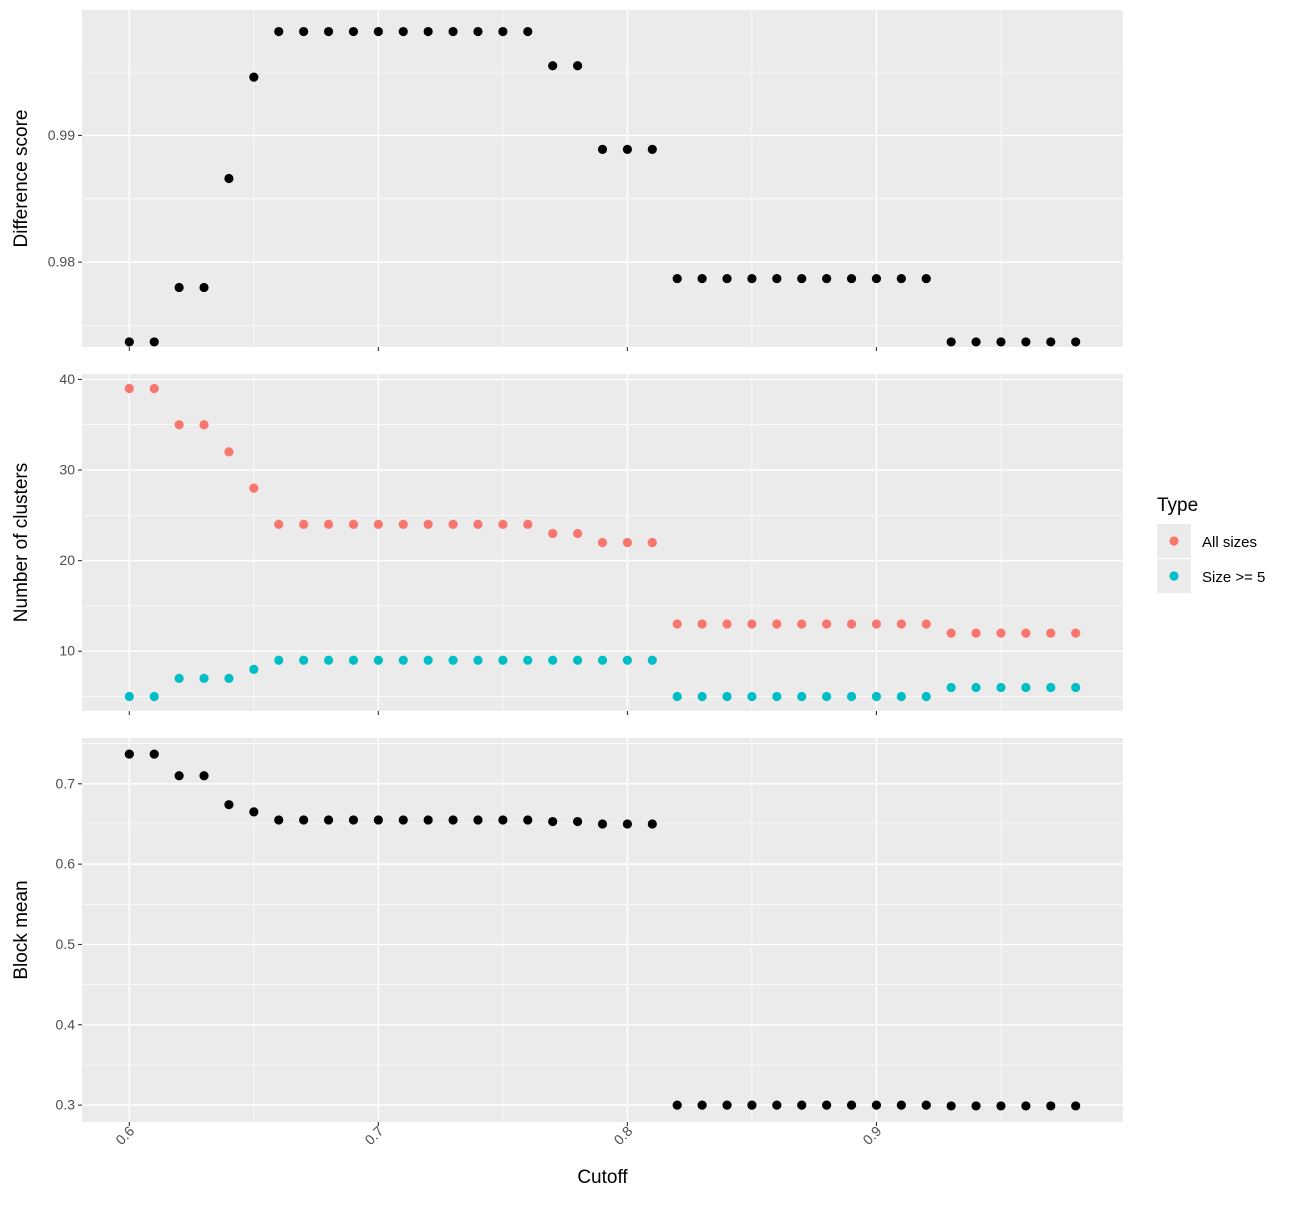 This screenshot has height=1205, width=1300. What do you see at coordinates (602, 1177) in the screenshot?
I see `x-axis-title: Cutoff` at bounding box center [602, 1177].